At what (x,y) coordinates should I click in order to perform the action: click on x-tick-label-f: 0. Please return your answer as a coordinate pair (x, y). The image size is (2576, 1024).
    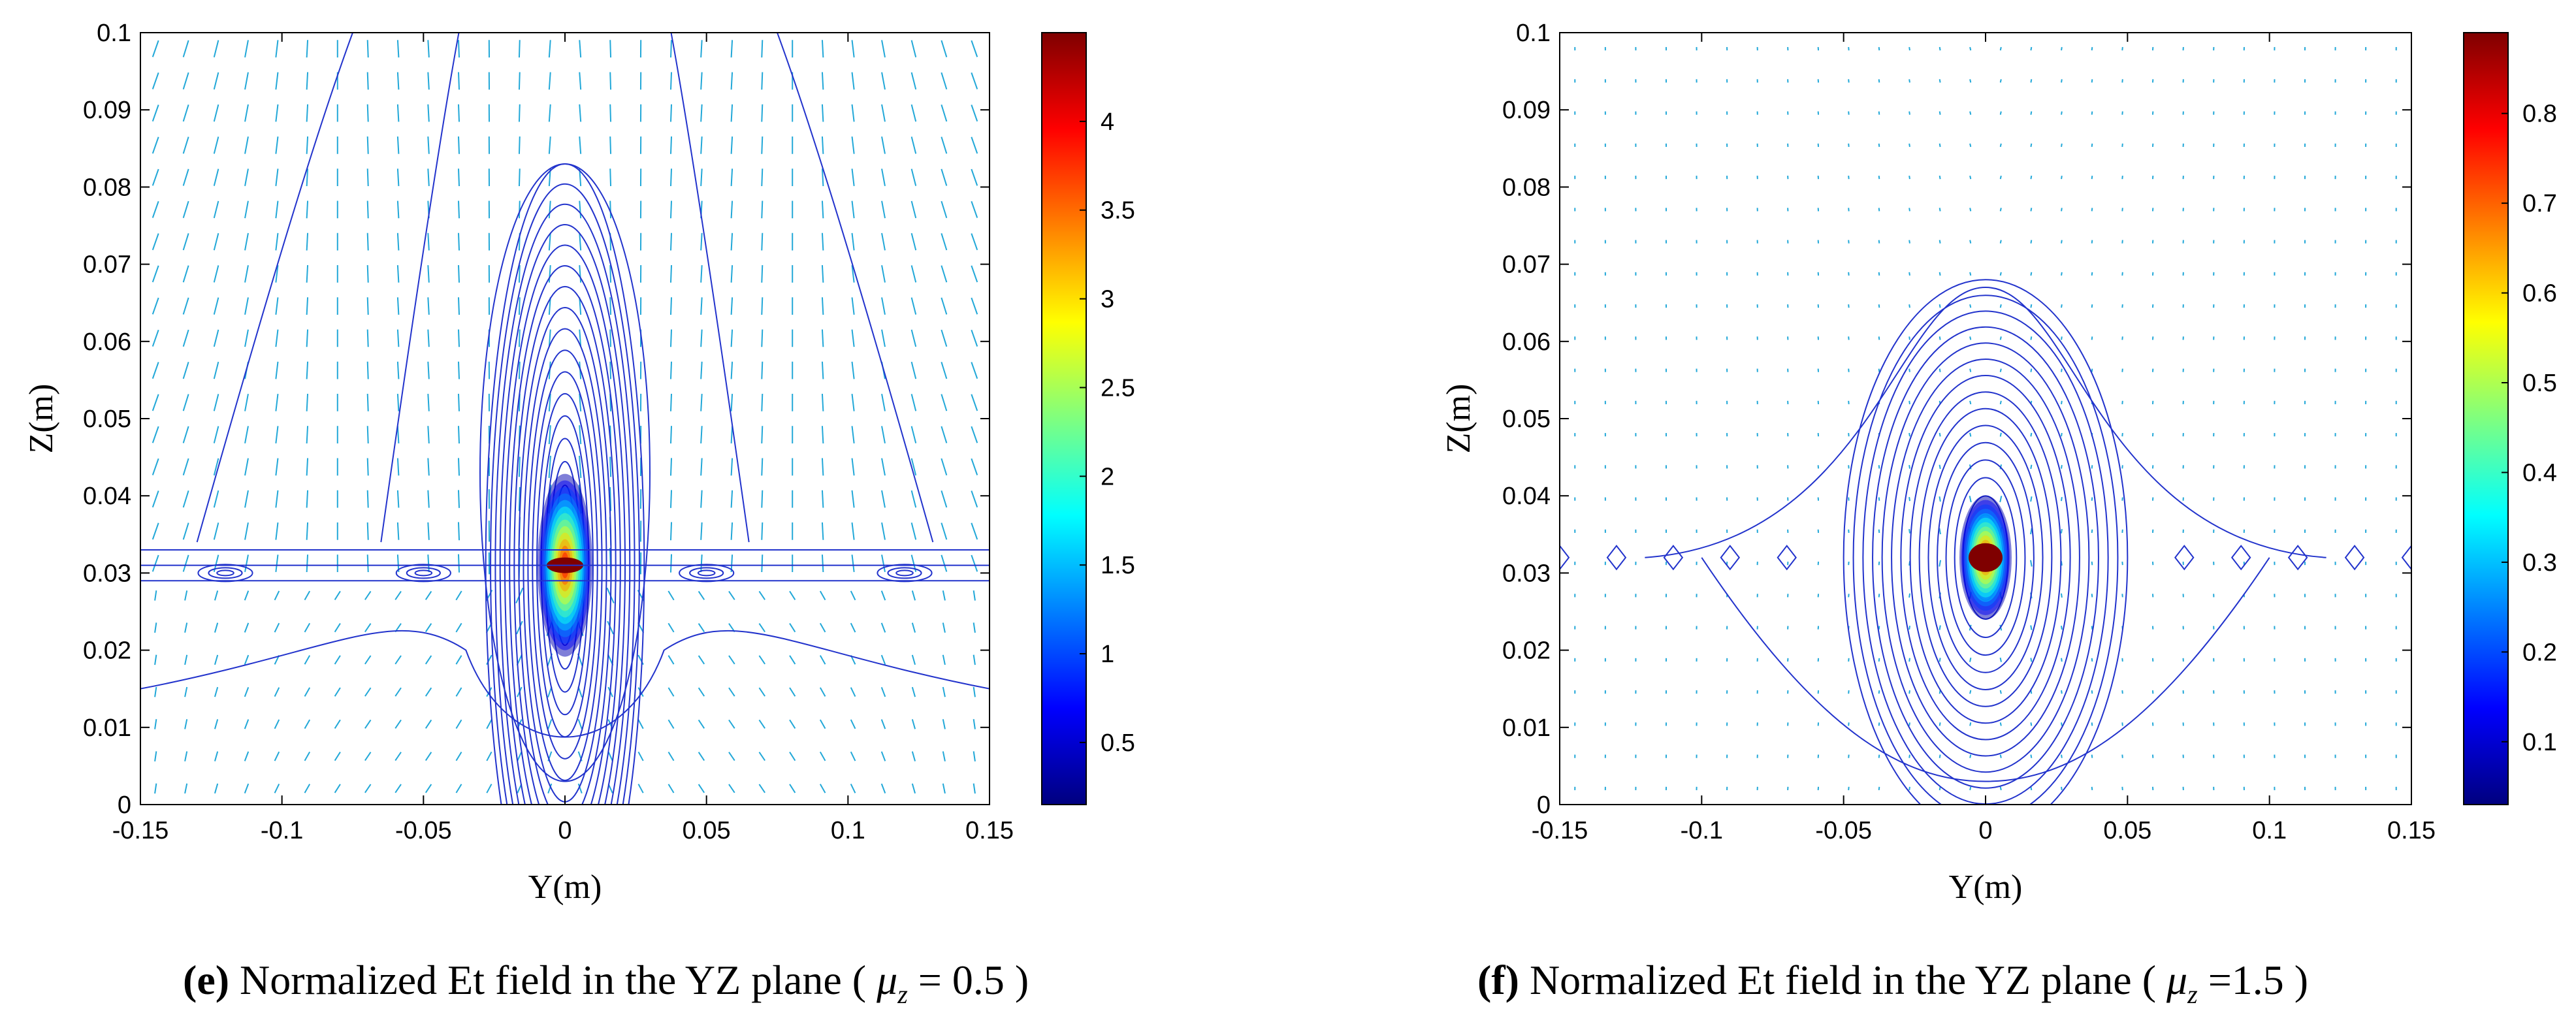
    Looking at the image, I should click on (1985, 830).